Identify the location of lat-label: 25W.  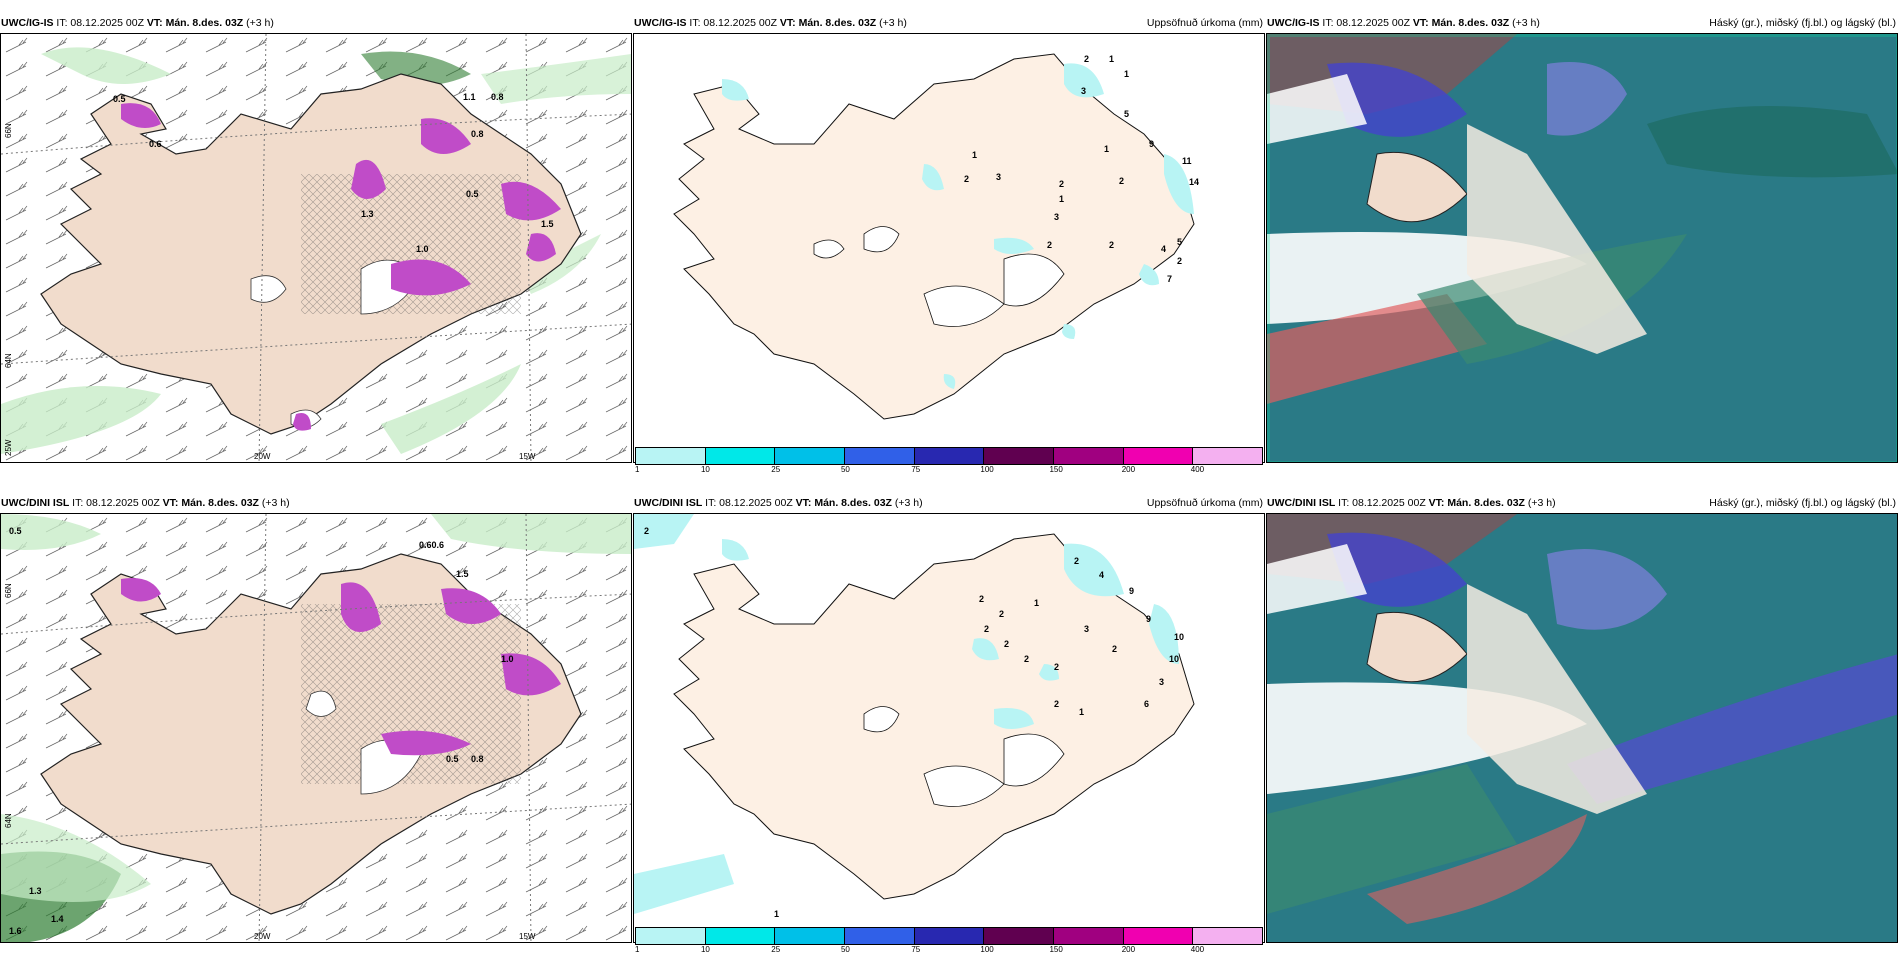
(8, 447).